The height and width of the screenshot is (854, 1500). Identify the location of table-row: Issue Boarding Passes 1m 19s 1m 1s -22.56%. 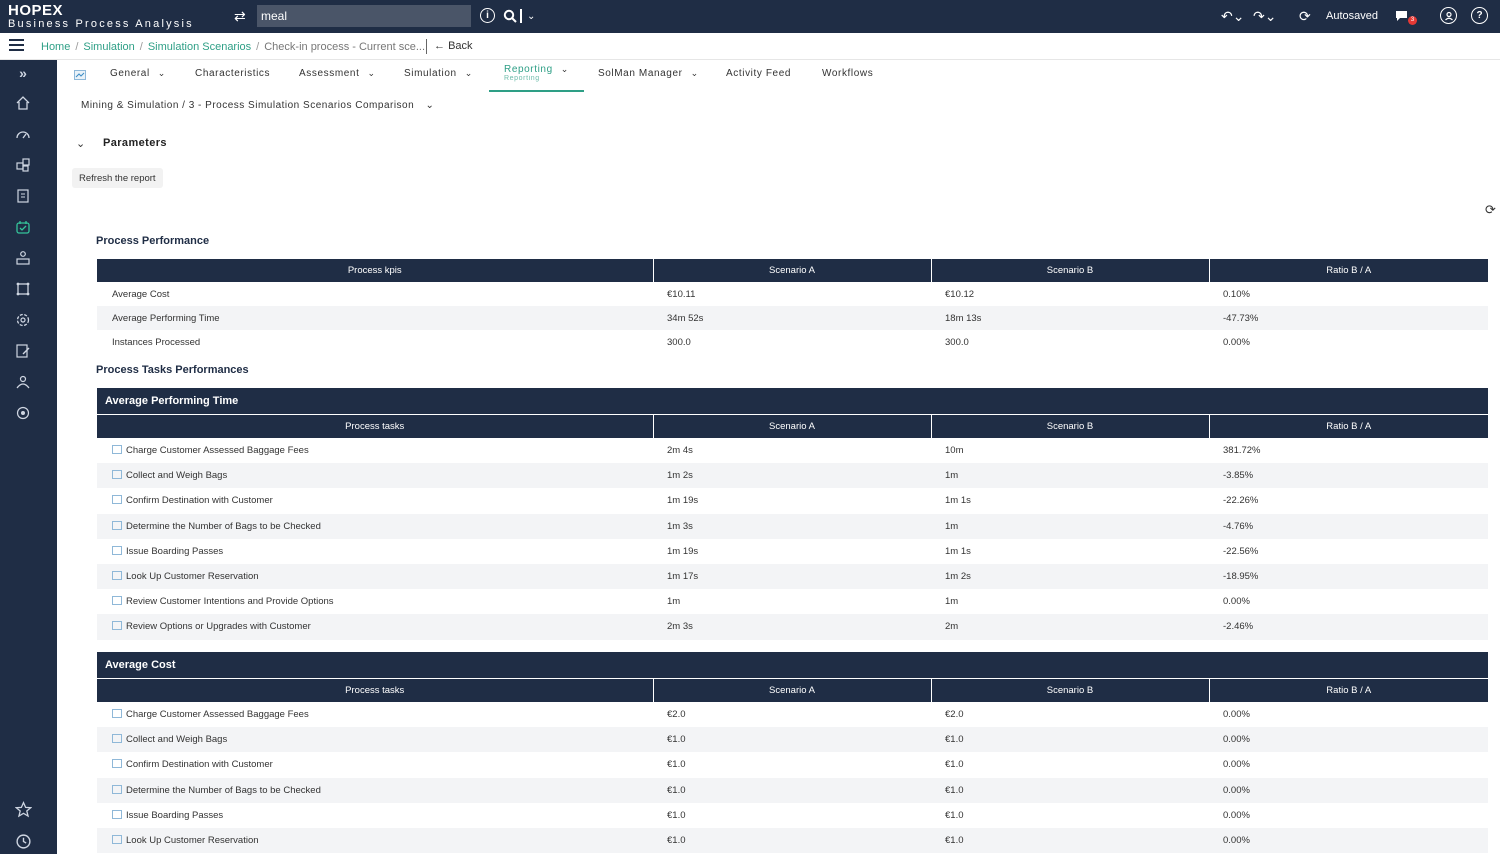
(792, 551).